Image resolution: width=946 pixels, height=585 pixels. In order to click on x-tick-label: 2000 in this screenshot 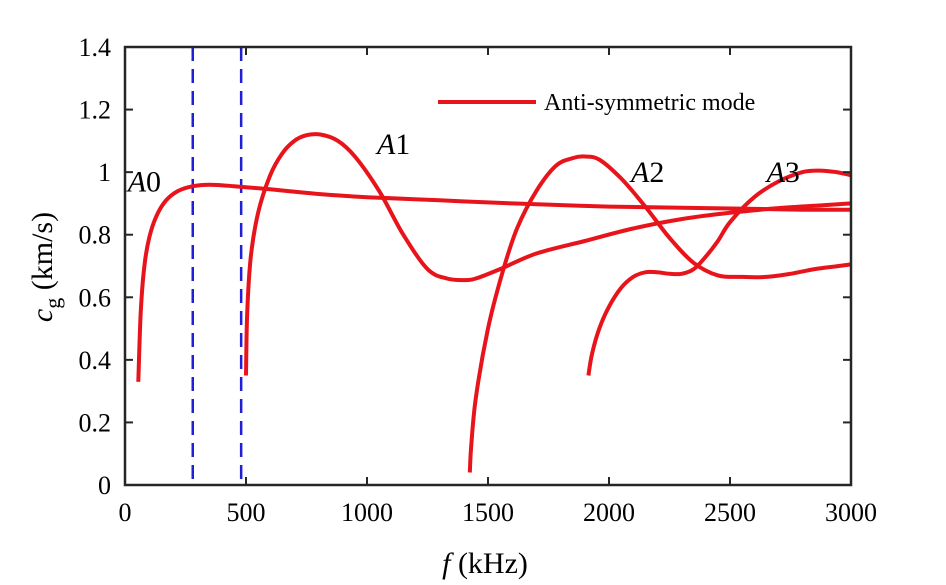, I will do `click(609, 512)`.